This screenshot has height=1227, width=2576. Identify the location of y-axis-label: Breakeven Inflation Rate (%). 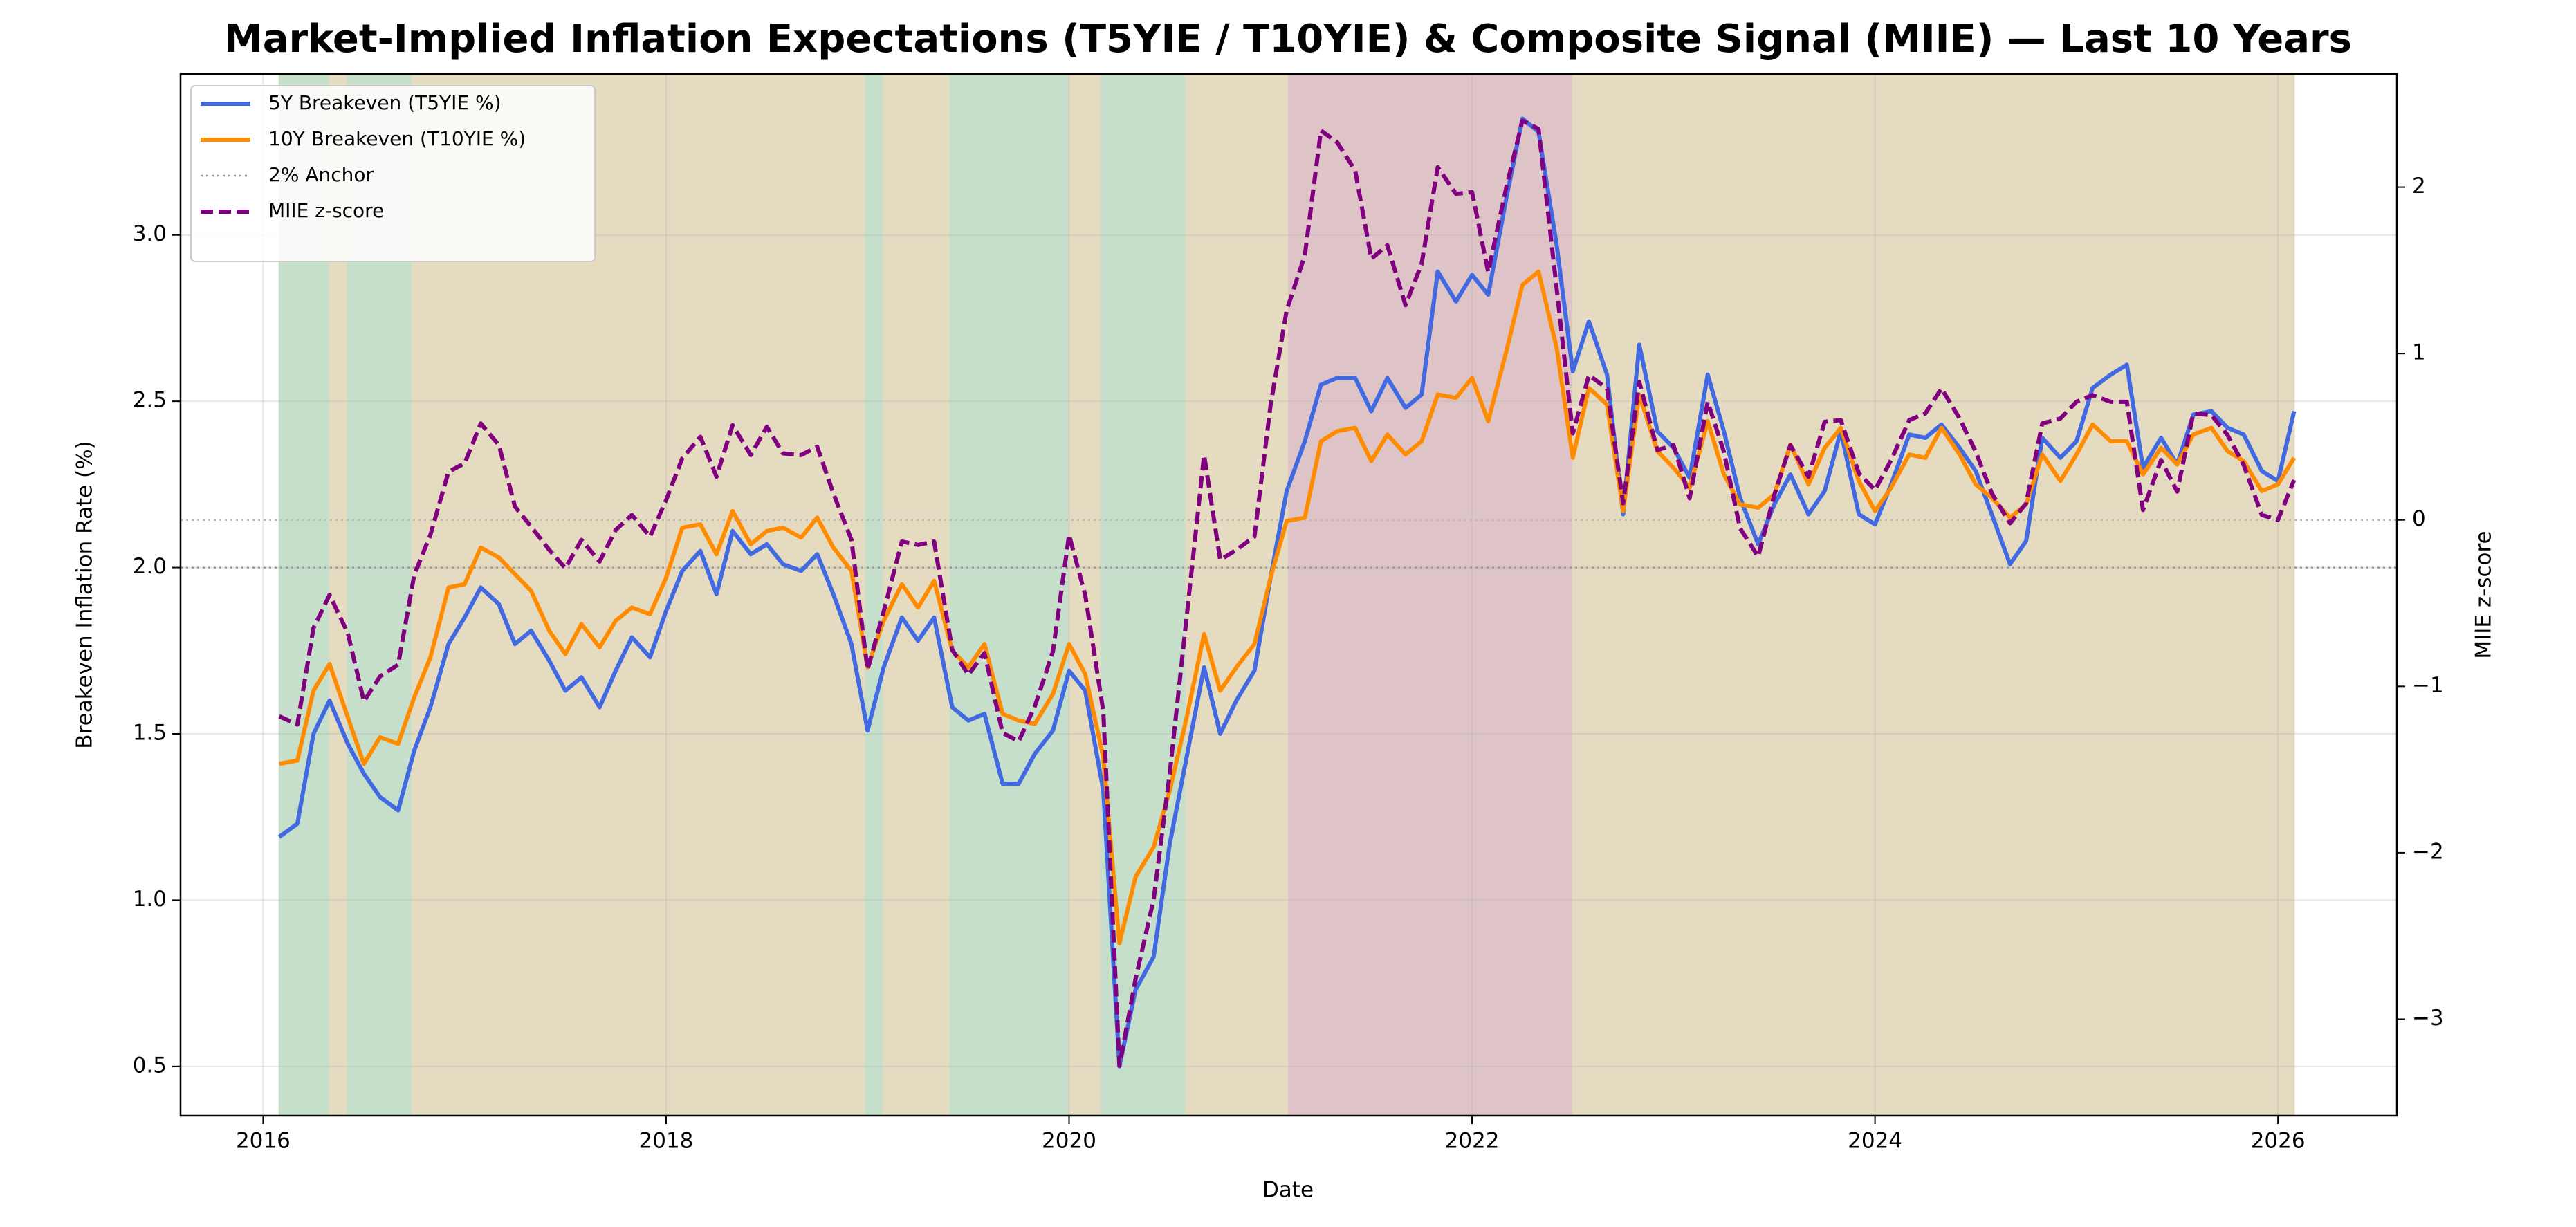
(85, 594).